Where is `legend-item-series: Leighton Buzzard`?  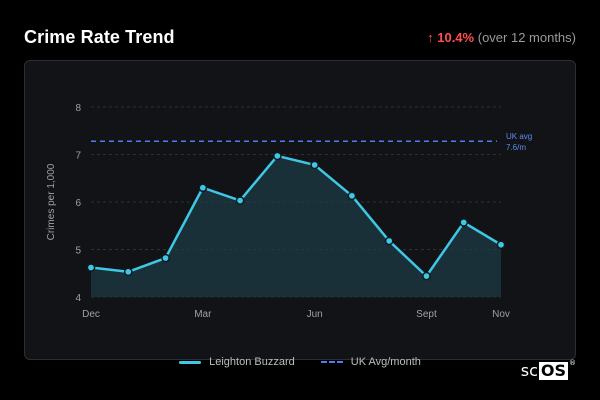
legend-item-series: Leighton Buzzard is located at coordinates (237, 362).